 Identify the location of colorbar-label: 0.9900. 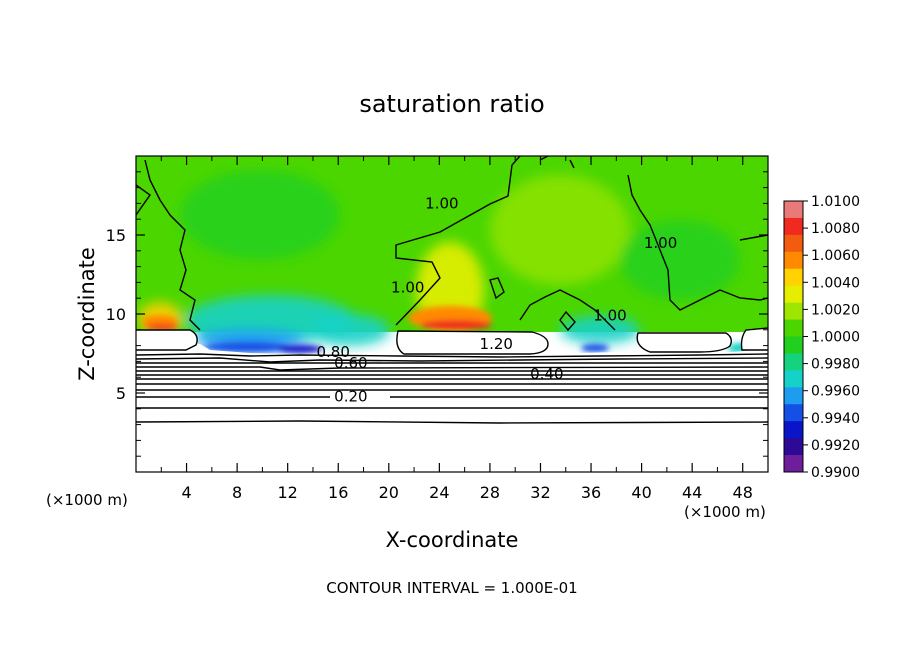
(835, 473).